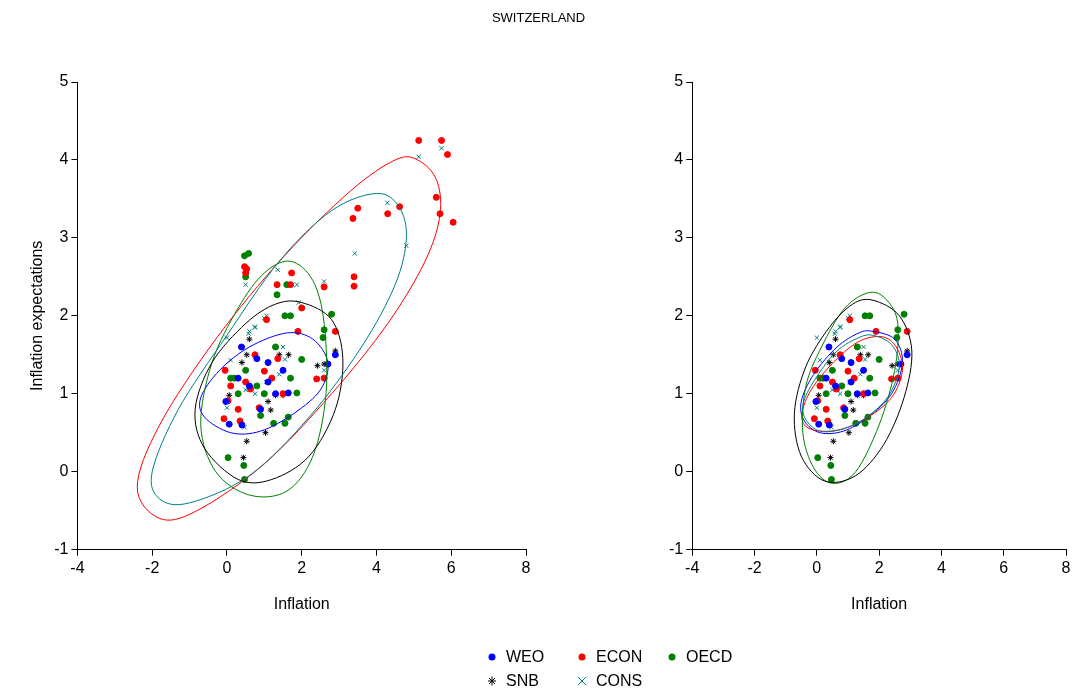  What do you see at coordinates (619, 657) in the screenshot?
I see `legend-label: ECON` at bounding box center [619, 657].